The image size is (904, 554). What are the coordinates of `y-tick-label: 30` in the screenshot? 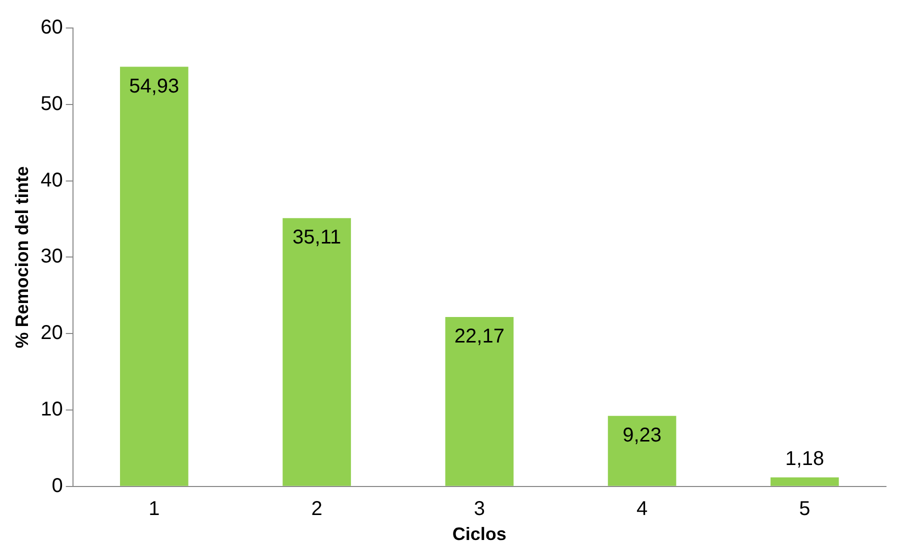 It's located at (51, 257).